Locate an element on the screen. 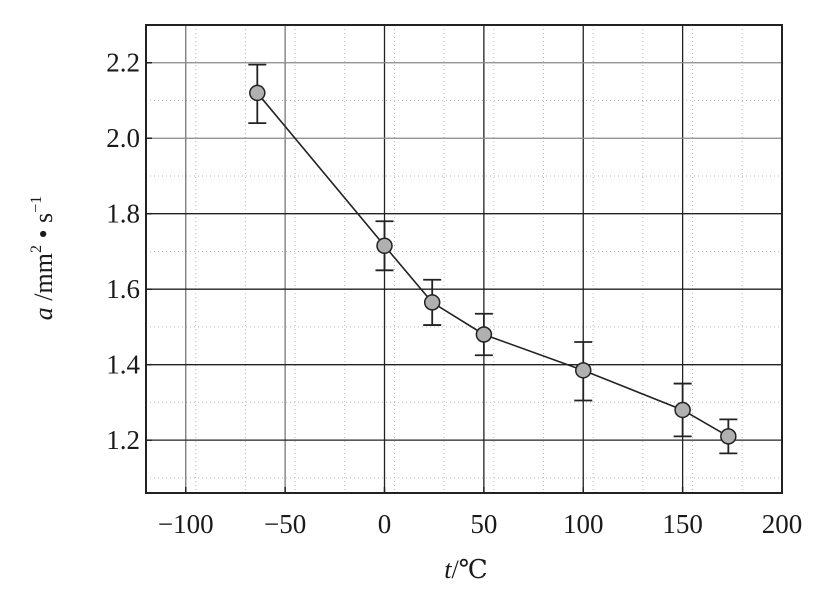 The width and height of the screenshot is (827, 591). y-tick-label: 1.8 is located at coordinates (123, 214).